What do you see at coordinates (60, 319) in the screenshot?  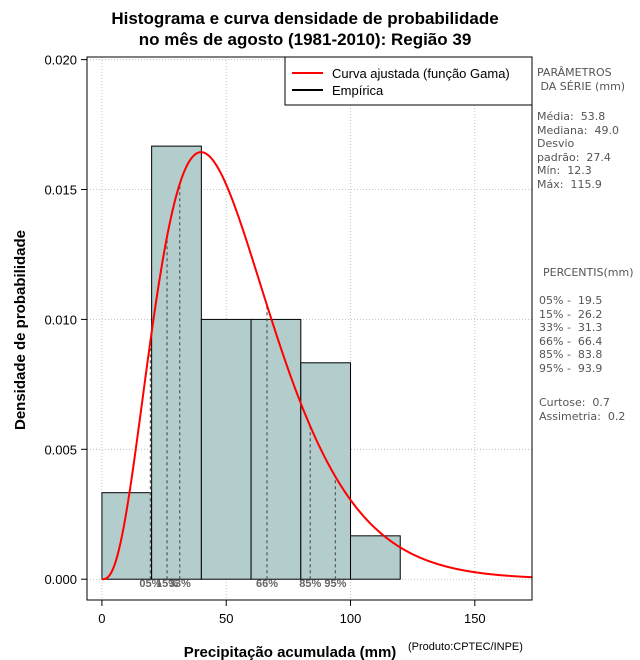 I see `y-tick-label: 0.010` at bounding box center [60, 319].